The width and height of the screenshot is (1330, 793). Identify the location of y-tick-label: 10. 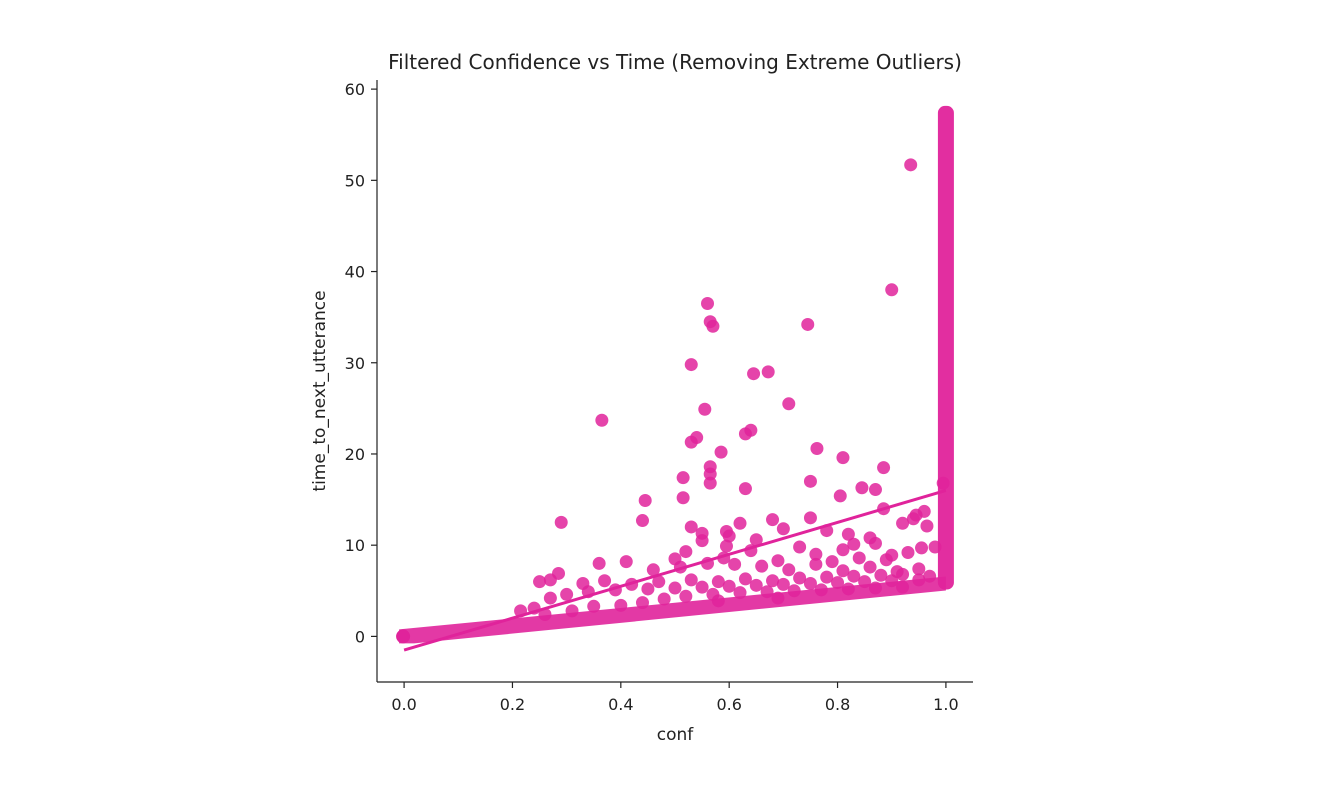
(355, 545).